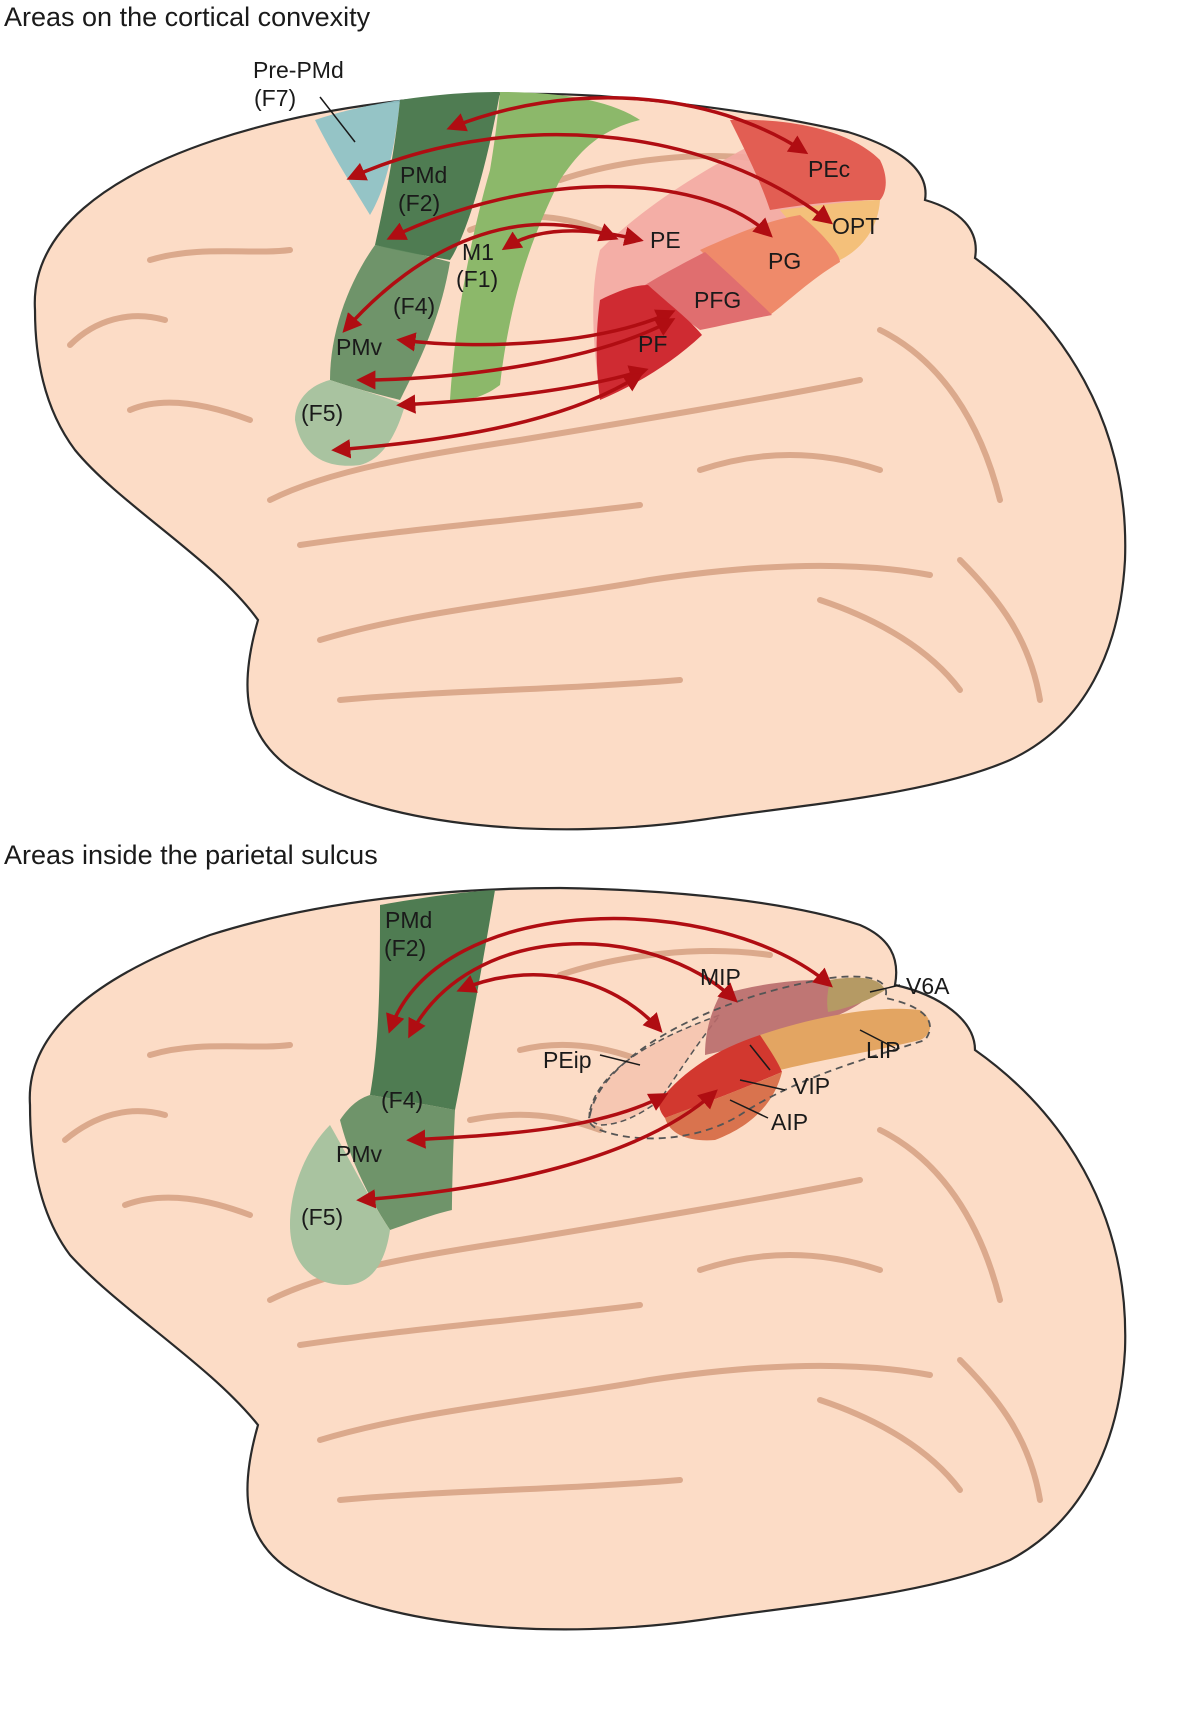 The width and height of the screenshot is (1177, 1717). I want to click on label-pre-pmd: Pre-PMd, so click(298, 70).